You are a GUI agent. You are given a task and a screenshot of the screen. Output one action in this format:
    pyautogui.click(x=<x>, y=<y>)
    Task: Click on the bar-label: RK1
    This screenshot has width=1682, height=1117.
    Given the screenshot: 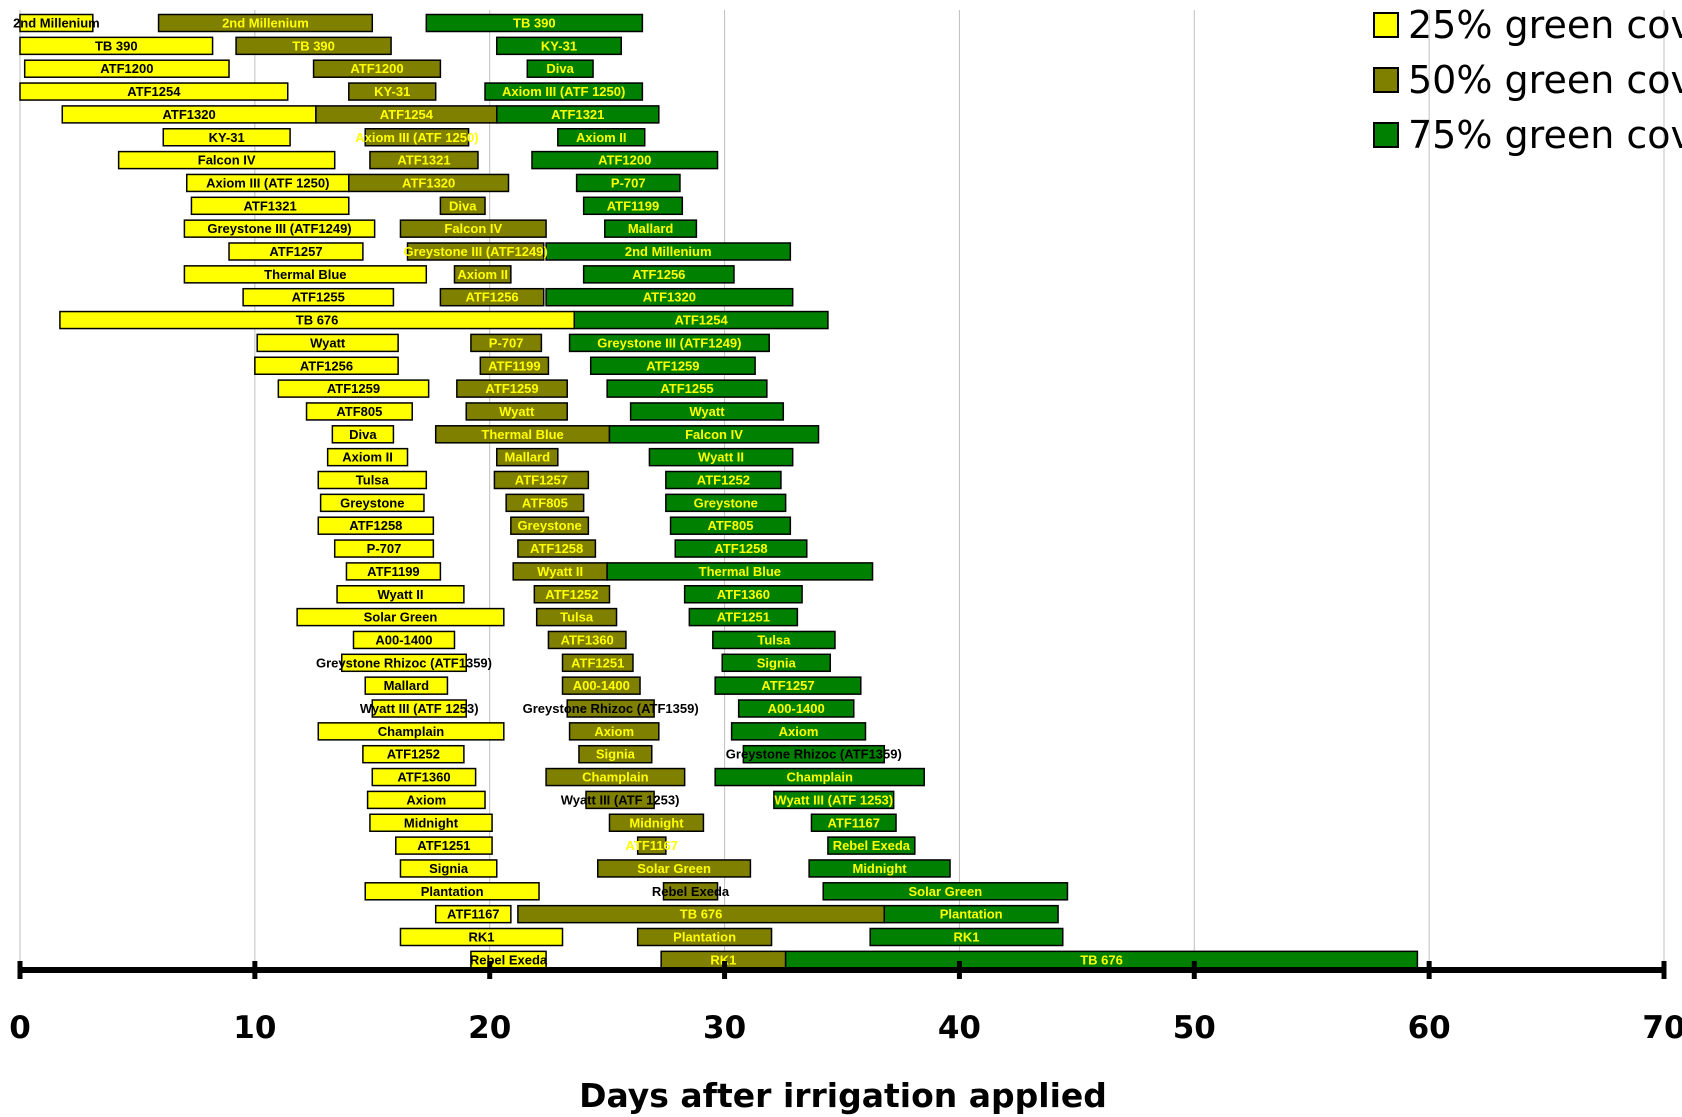 What is the action you would take?
    pyautogui.click(x=966, y=937)
    